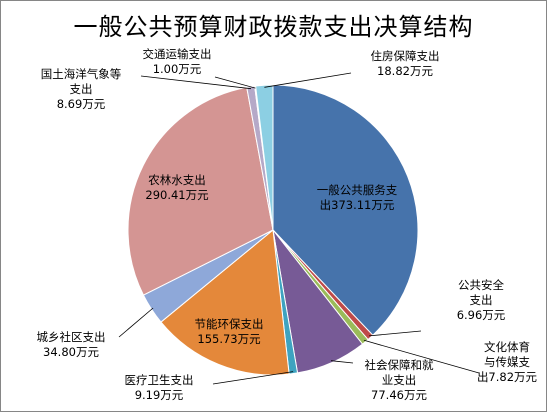 This screenshot has height=412, width=547. What do you see at coordinates (71, 344) in the screenshot?
I see `slice-label: 城乡社区支出 34.80万元` at bounding box center [71, 344].